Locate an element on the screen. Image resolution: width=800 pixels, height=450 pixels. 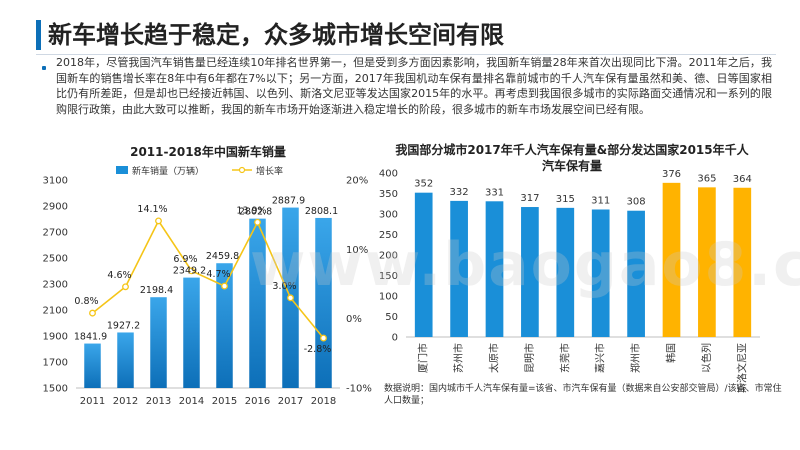
chart2-title-line2: 汽车保有量 is located at coordinates (572, 165).